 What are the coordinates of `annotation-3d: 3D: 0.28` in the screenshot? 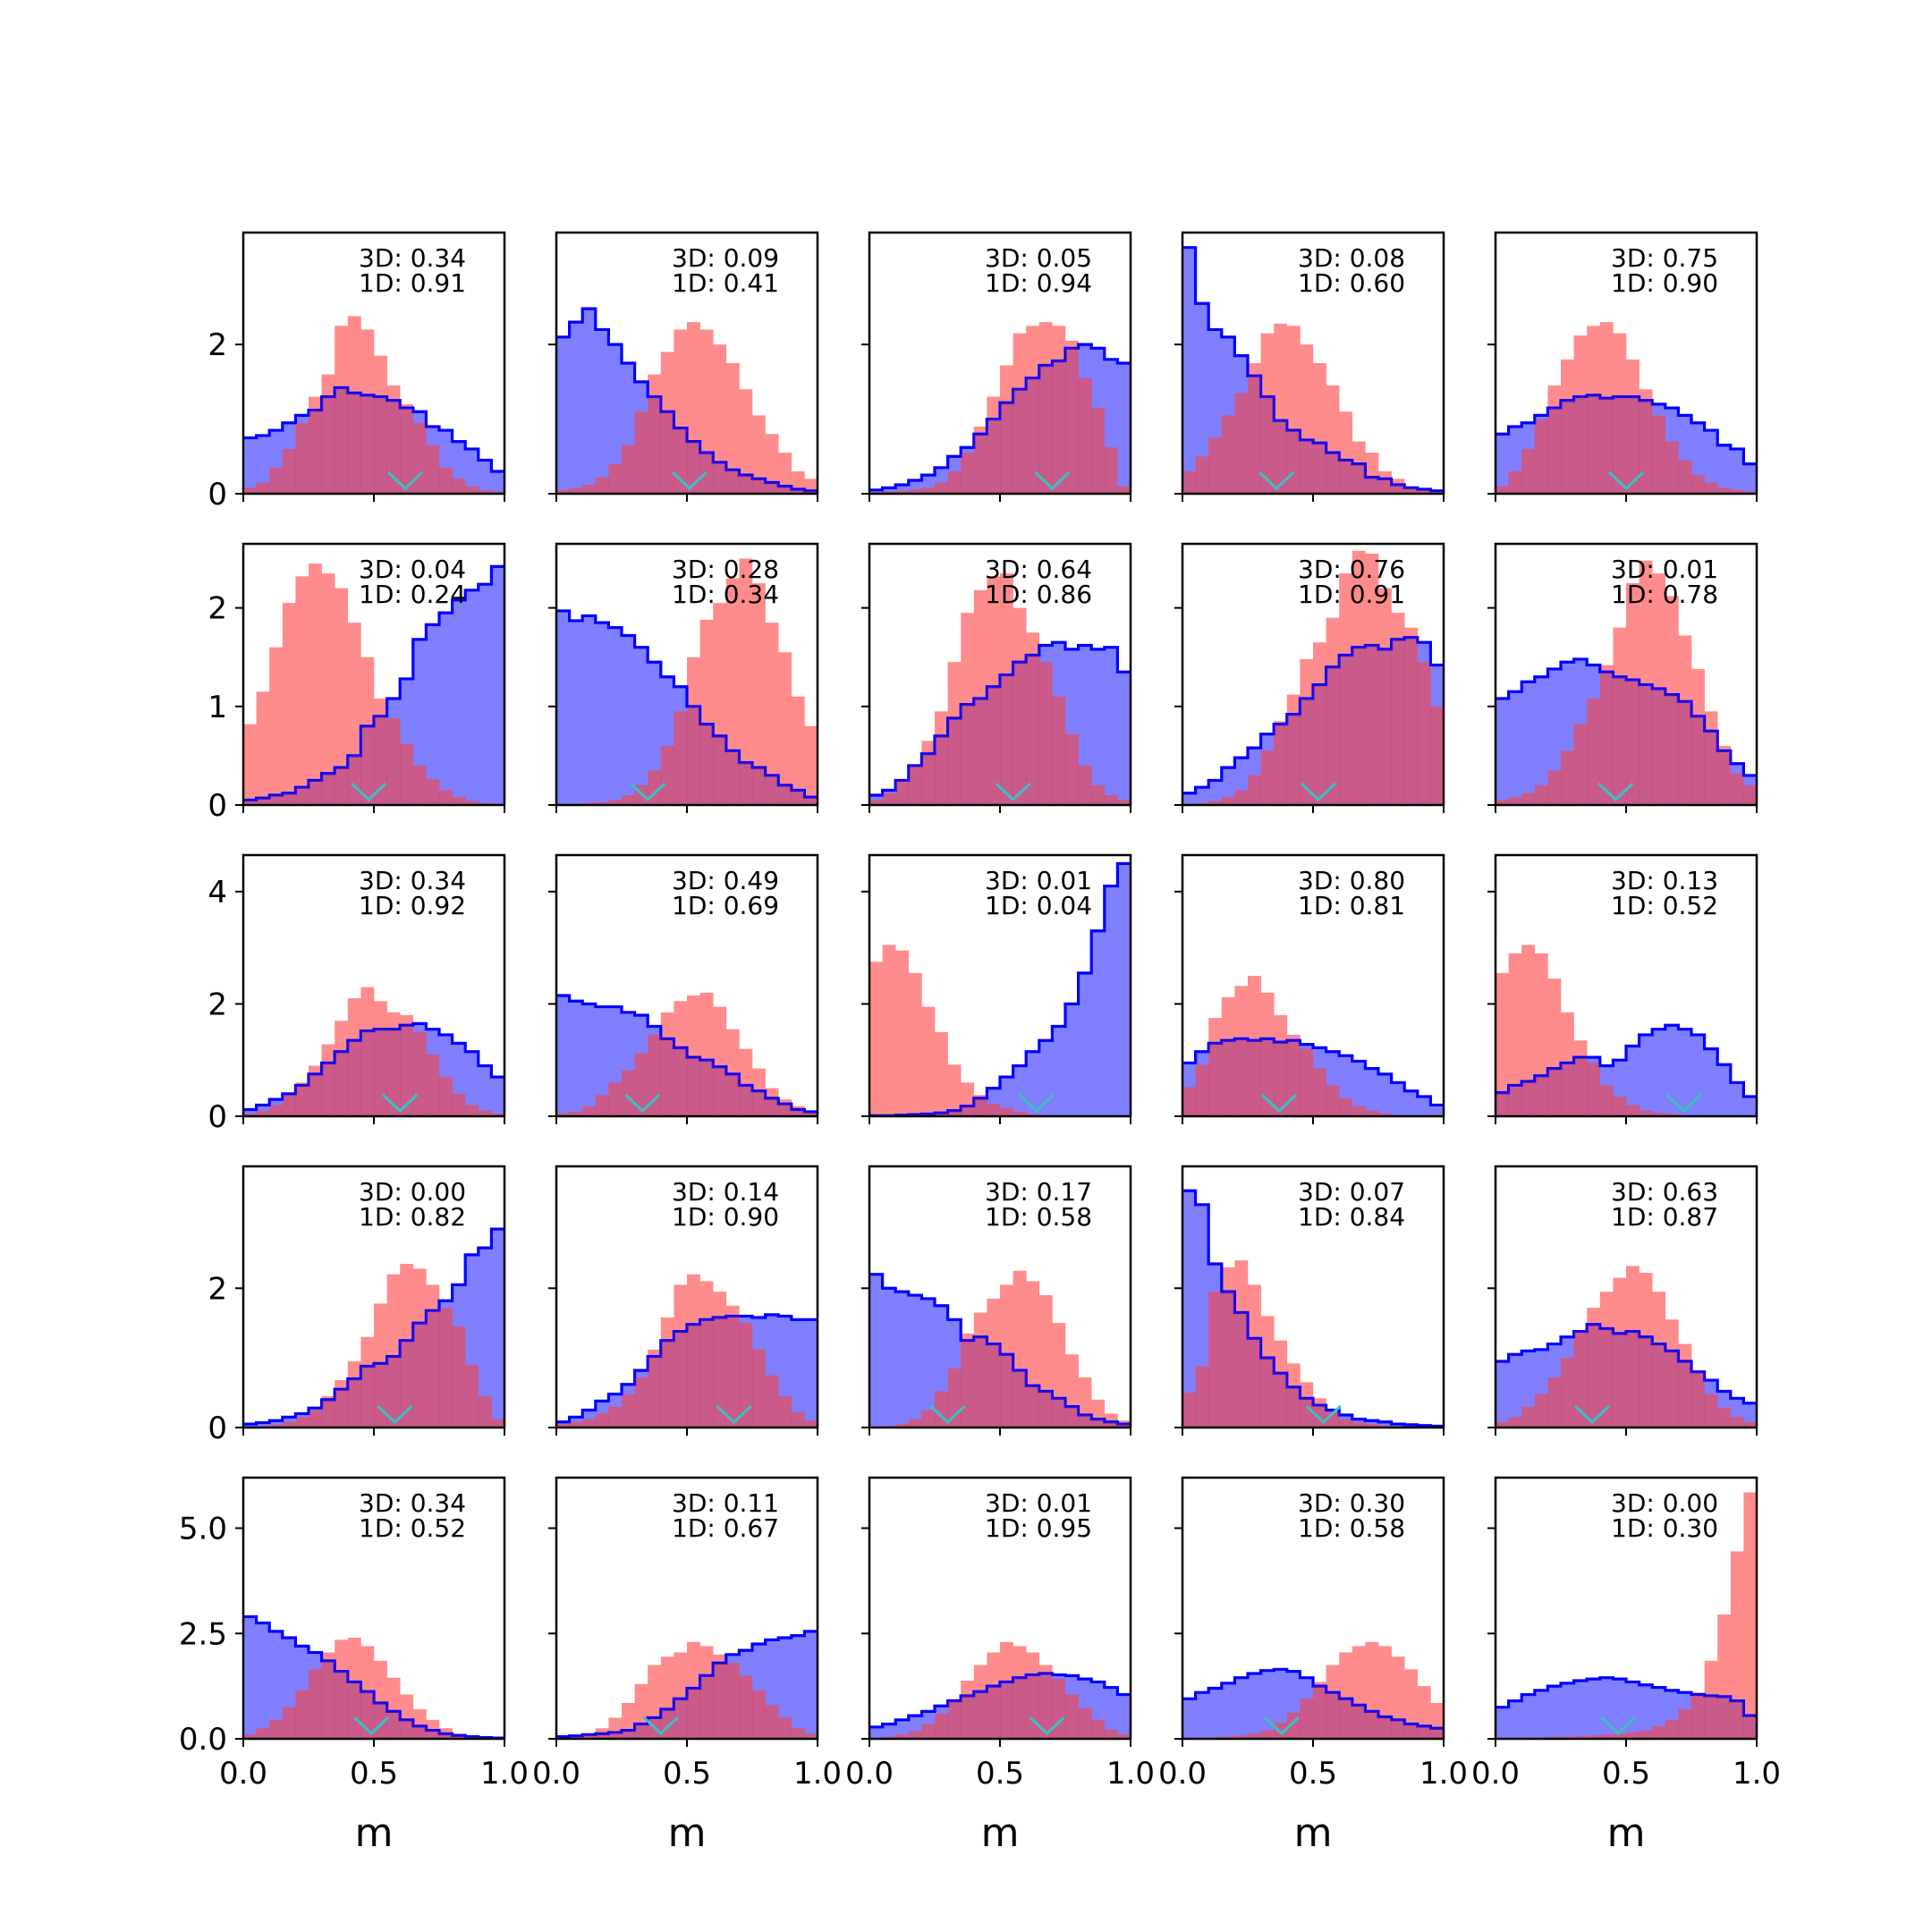 It's located at (725, 569).